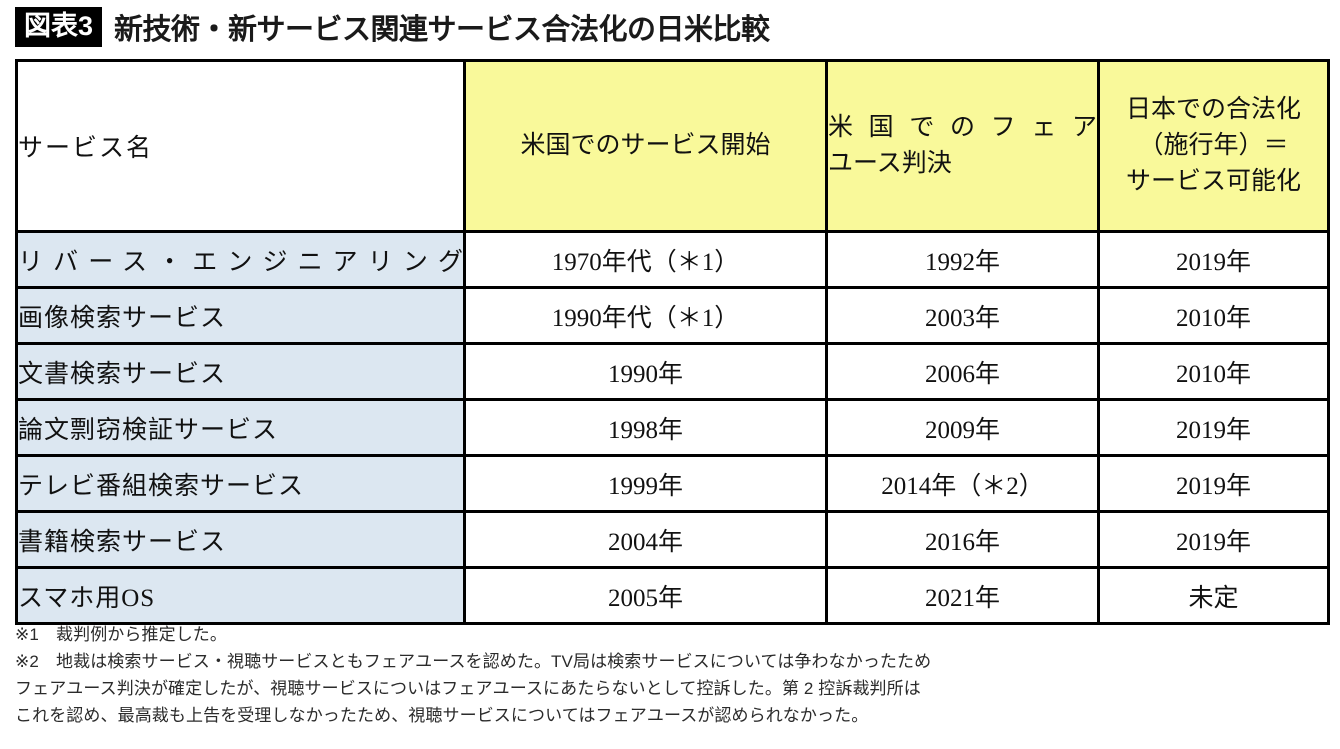  What do you see at coordinates (962, 483) in the screenshot?
I see `cell-us-fair-use-ruling: 2014年（＊2）` at bounding box center [962, 483].